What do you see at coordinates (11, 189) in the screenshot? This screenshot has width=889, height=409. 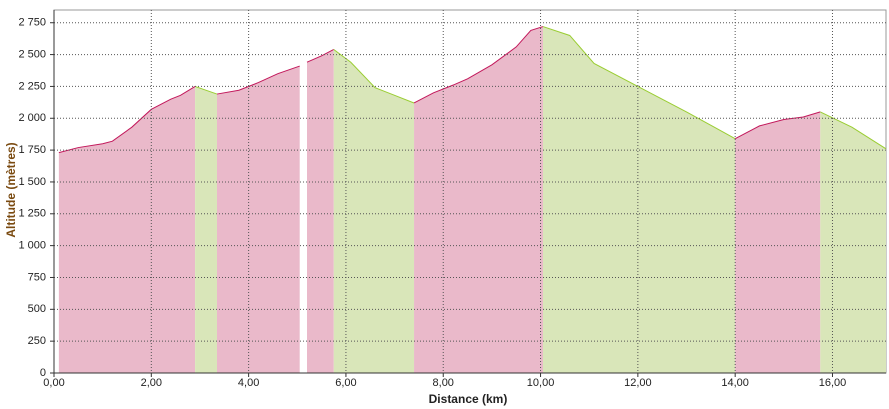 I see `y-axis-title: Altitude (mètres)` at bounding box center [11, 189].